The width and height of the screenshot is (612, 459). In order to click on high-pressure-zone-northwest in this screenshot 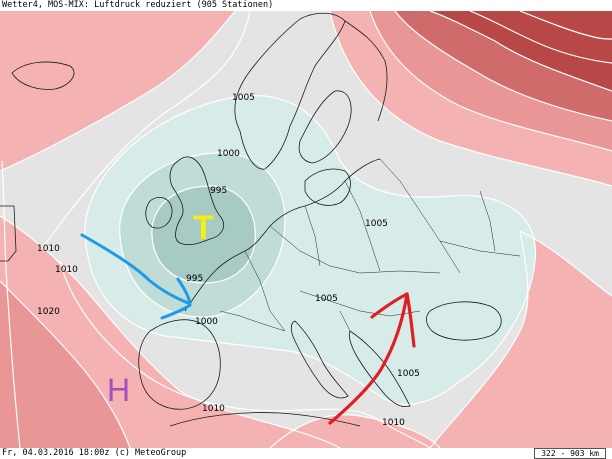, I will do `click(117, 91)`.